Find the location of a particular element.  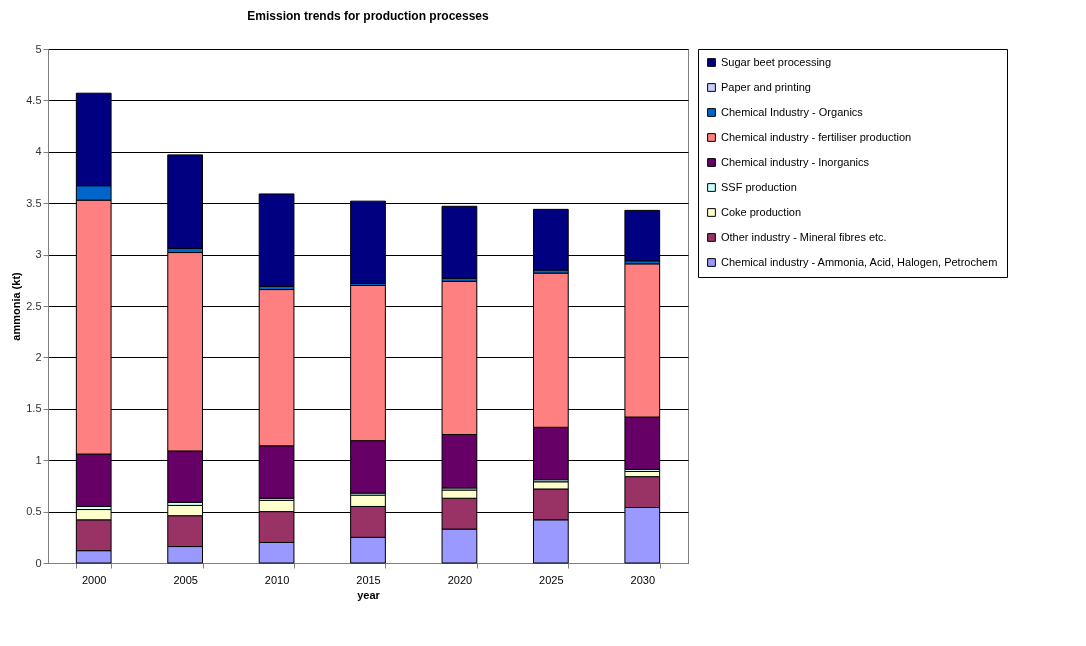

x-tick-label: 2010 is located at coordinates (277, 579).